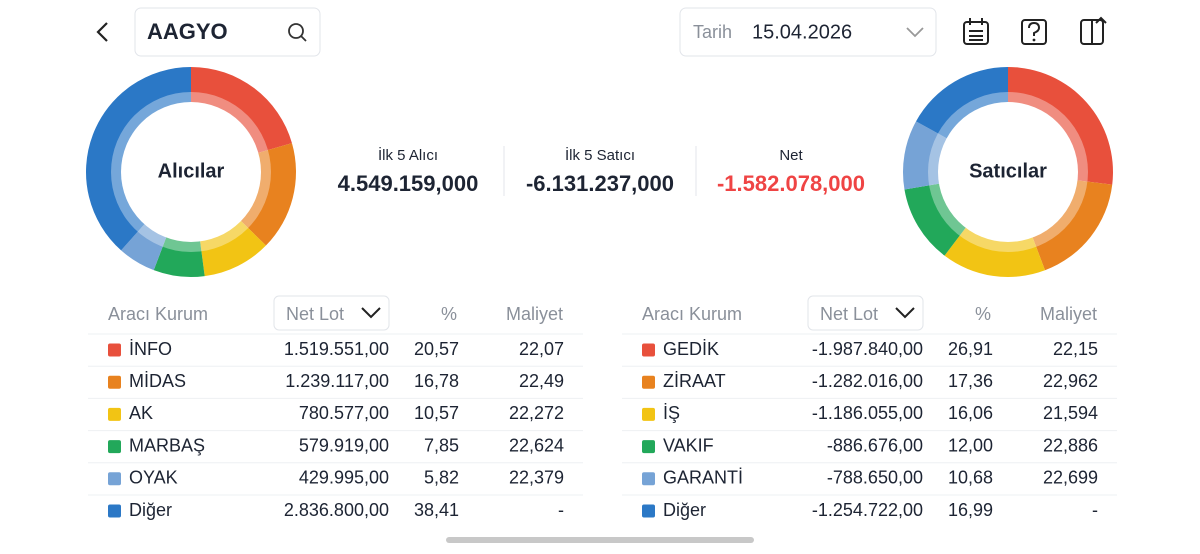  I want to click on broker-name: OYAK, so click(153, 478).